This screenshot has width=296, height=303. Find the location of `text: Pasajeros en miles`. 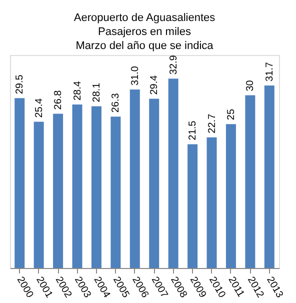

text: Pasajeros en miles is located at coordinates (144, 32).